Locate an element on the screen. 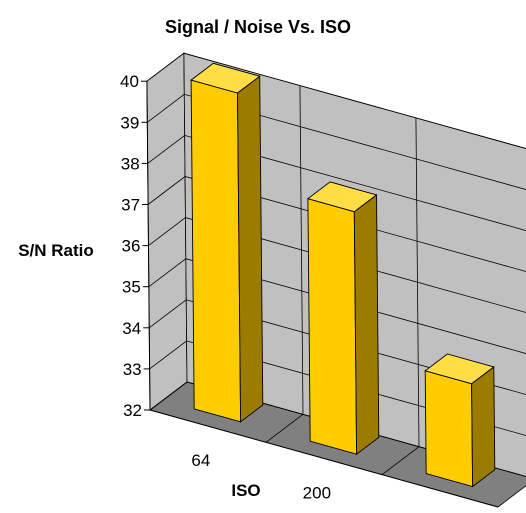 This screenshot has height=513, width=526. y-tick-label: 35 is located at coordinates (131, 287).